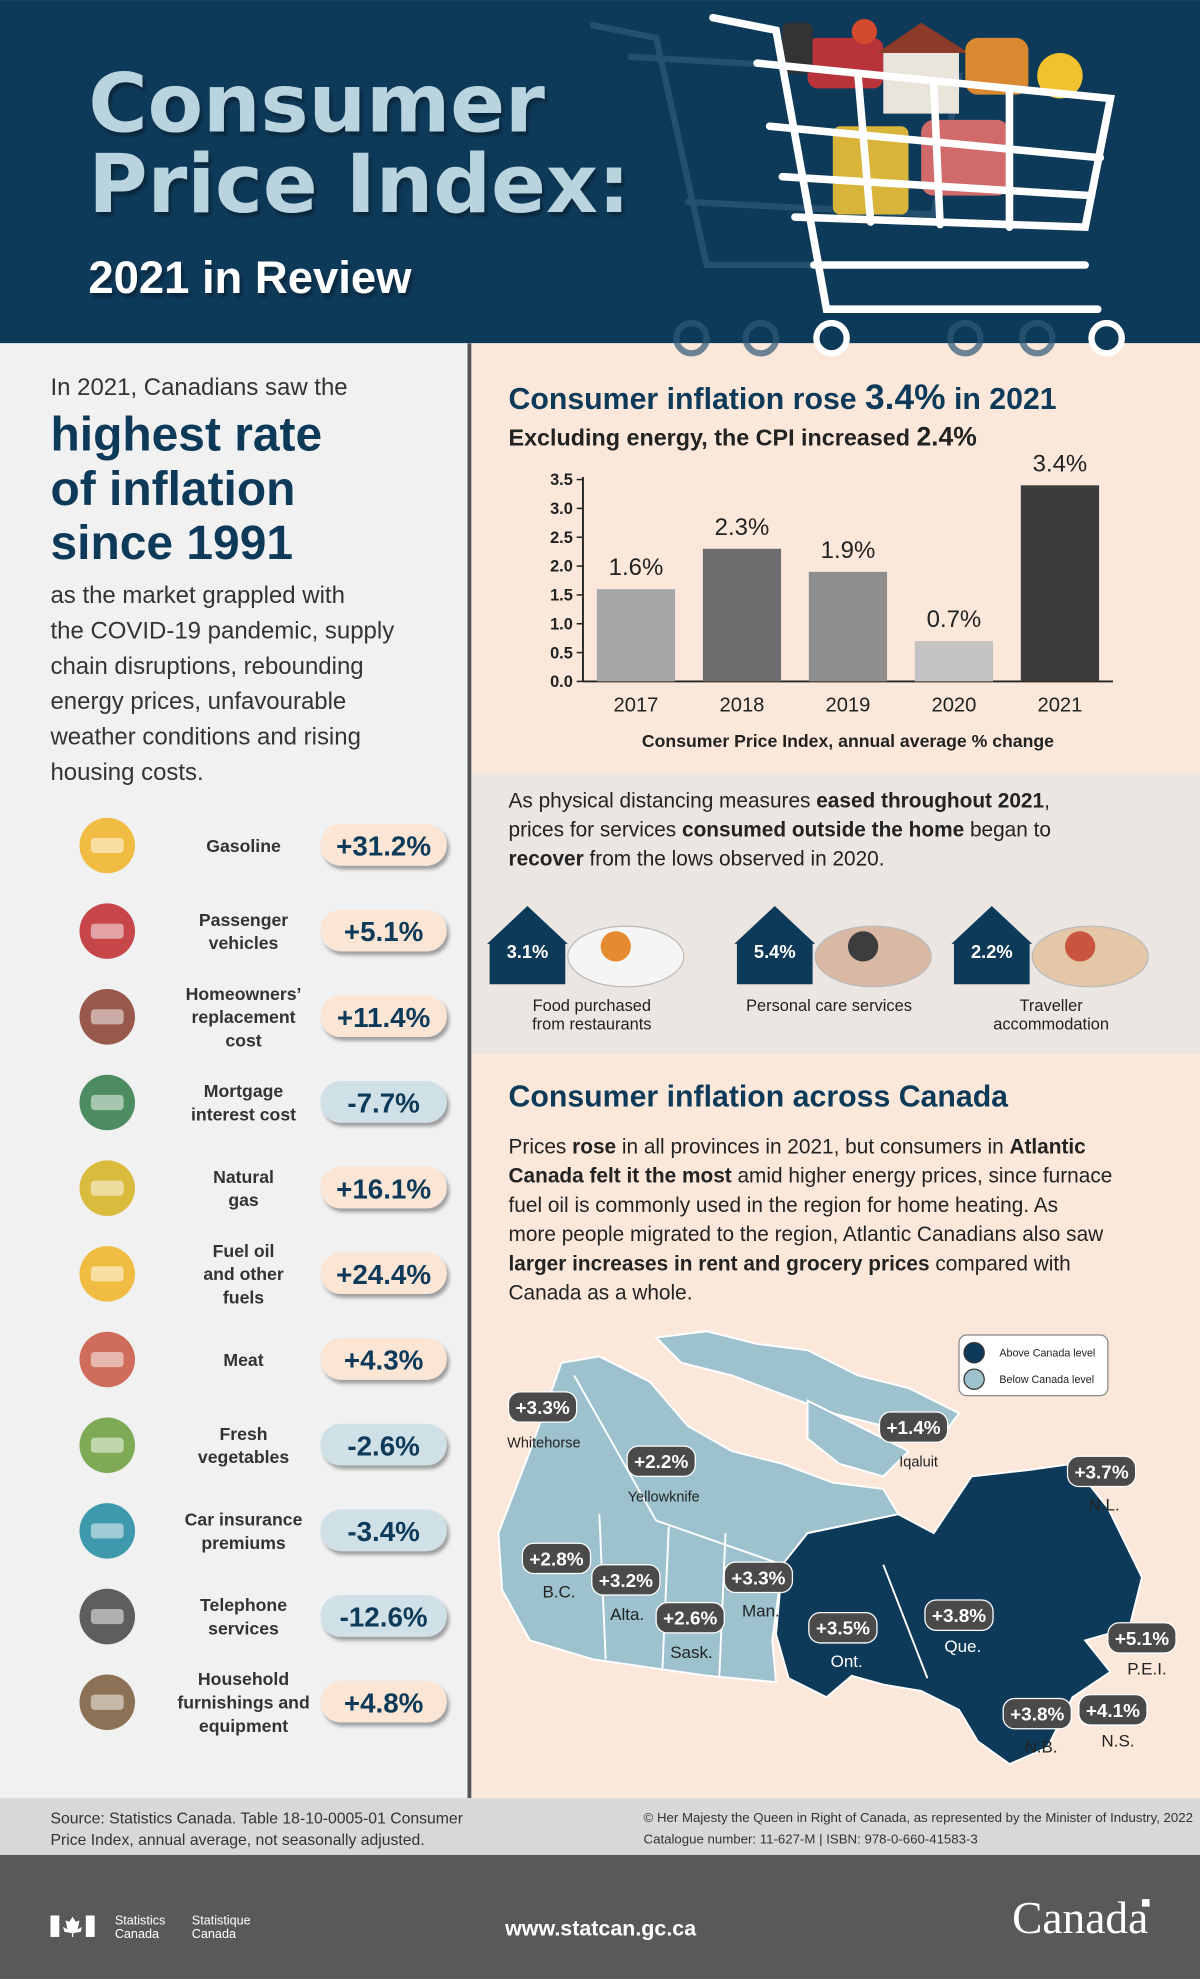  Describe the element at coordinates (946, 436) in the screenshot. I see `bold-segment: 2.4%` at that location.